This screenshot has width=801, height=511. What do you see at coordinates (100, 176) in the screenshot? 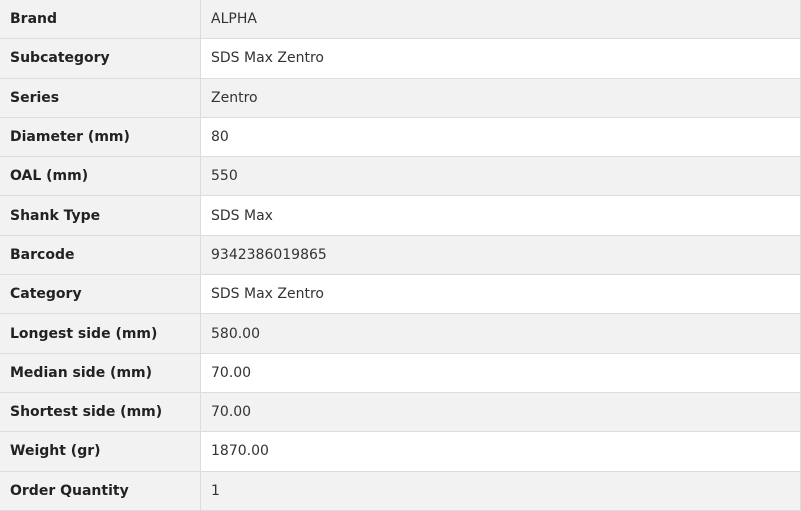
I see `spec-label: OAL (mm)` at bounding box center [100, 176].